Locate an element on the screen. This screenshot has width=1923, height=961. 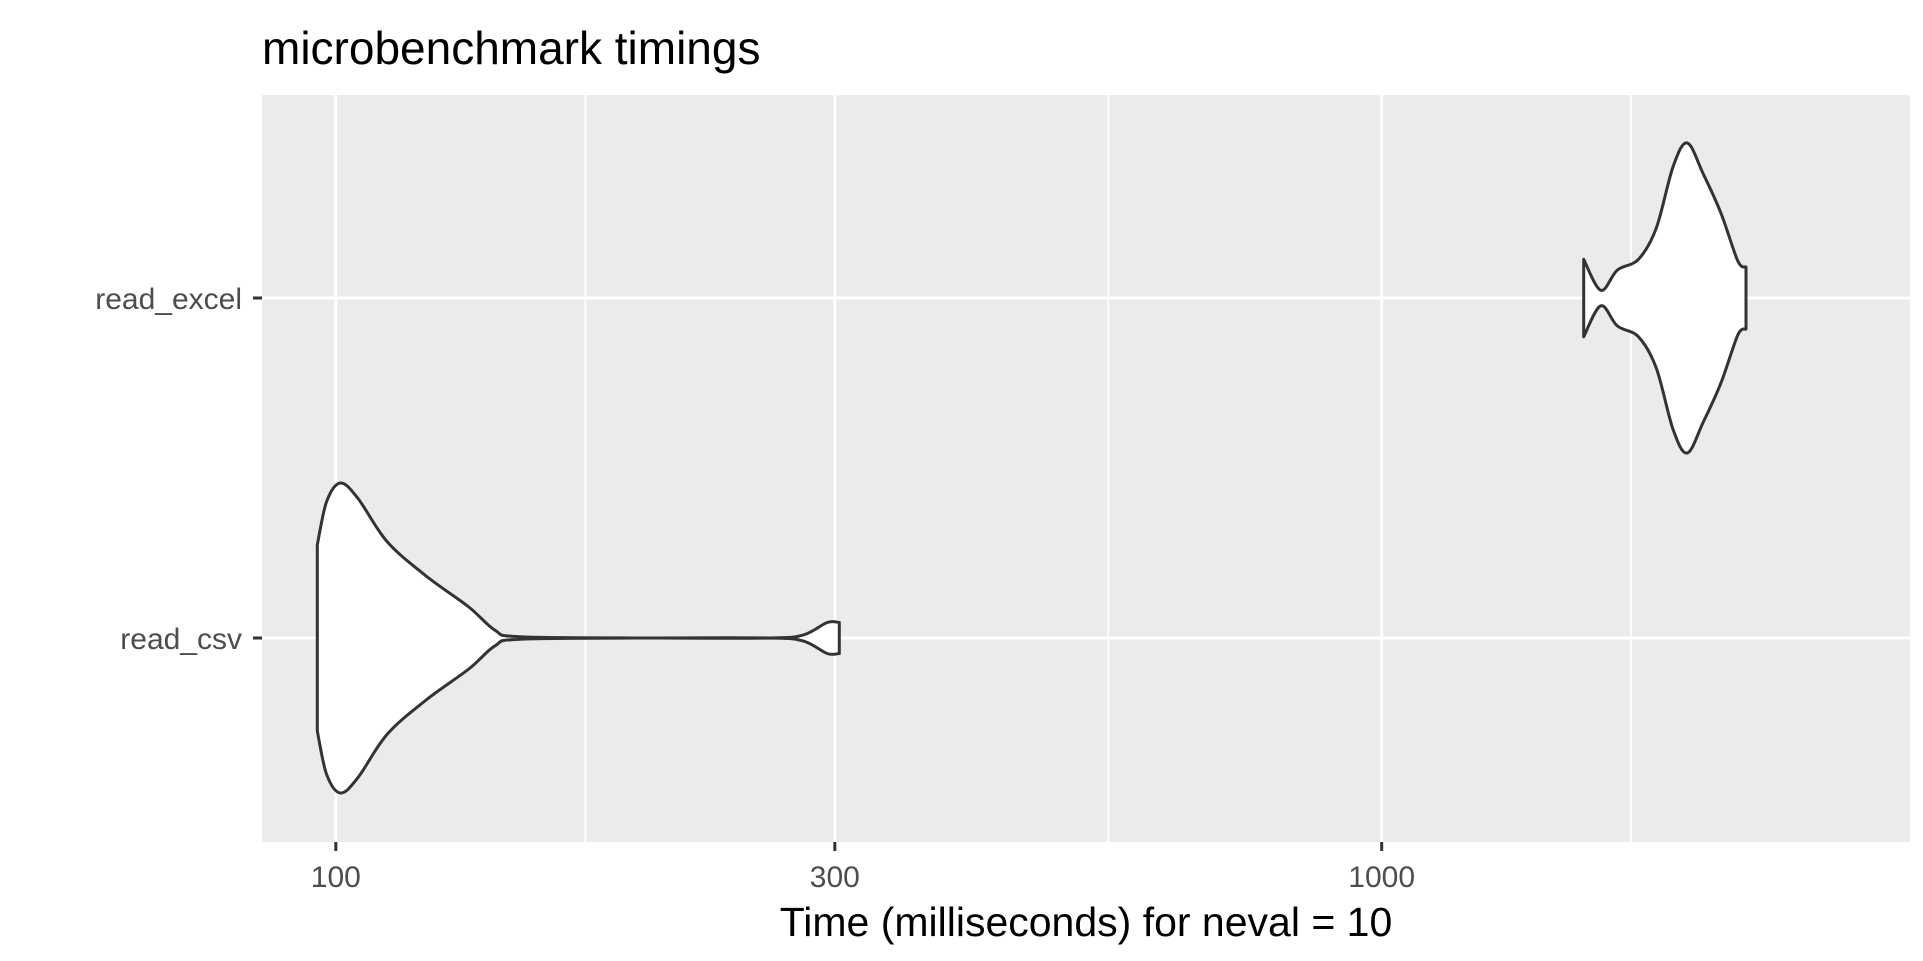
y-tick-label: read_excel is located at coordinates (168, 299).